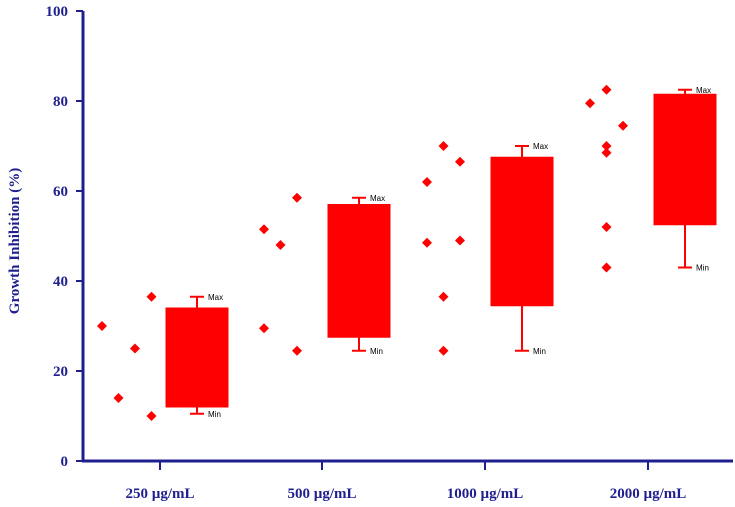 This screenshot has height=507, width=735. I want to click on x-tick-label: 1000 µg/mL, so click(485, 494).